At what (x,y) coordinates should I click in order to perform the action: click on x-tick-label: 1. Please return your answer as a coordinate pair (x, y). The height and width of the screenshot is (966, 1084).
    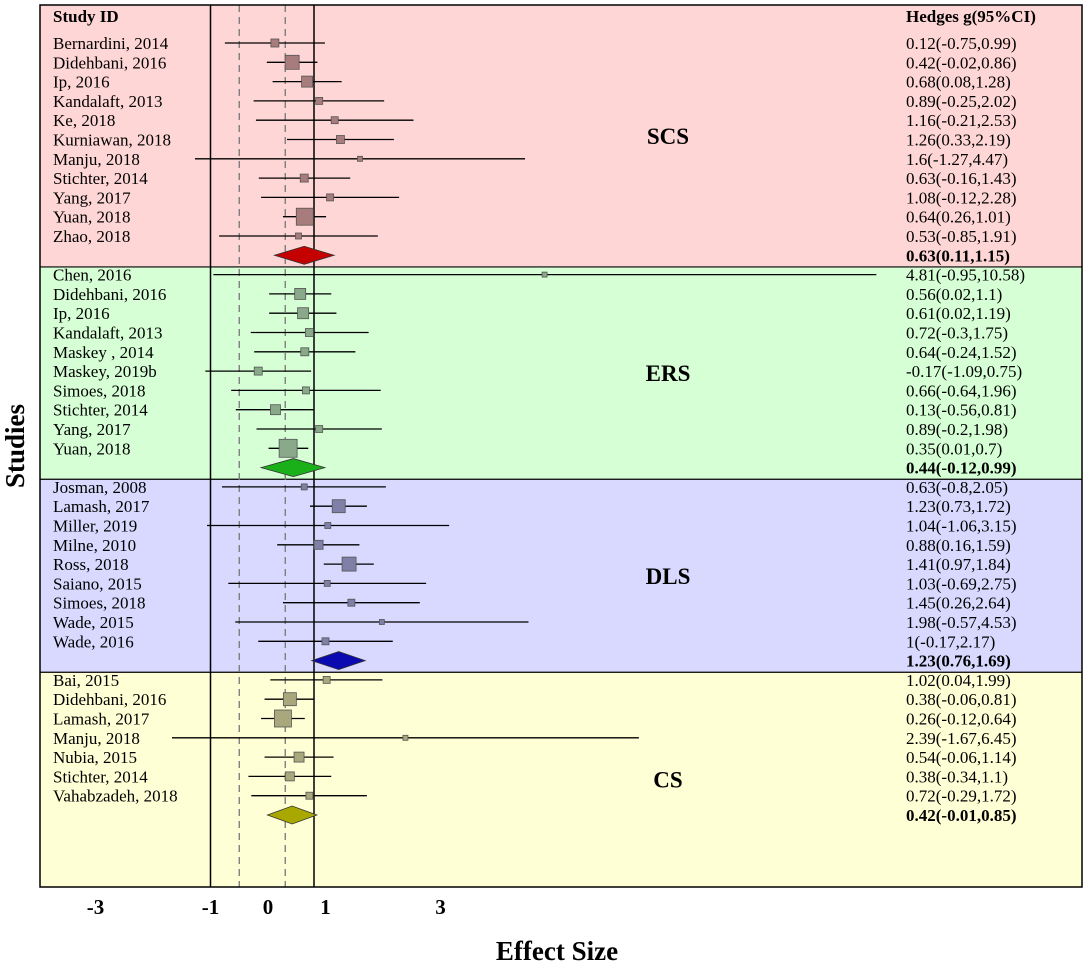
    Looking at the image, I should click on (325, 907).